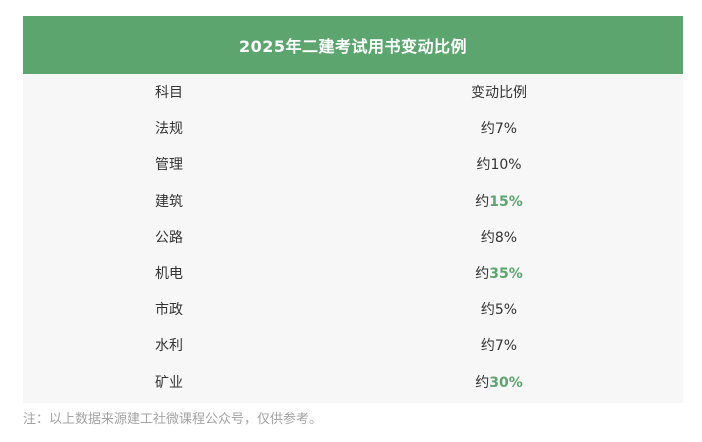 This screenshot has width=702, height=442. Describe the element at coordinates (169, 274) in the screenshot. I see `subject-cell: 机电` at that location.